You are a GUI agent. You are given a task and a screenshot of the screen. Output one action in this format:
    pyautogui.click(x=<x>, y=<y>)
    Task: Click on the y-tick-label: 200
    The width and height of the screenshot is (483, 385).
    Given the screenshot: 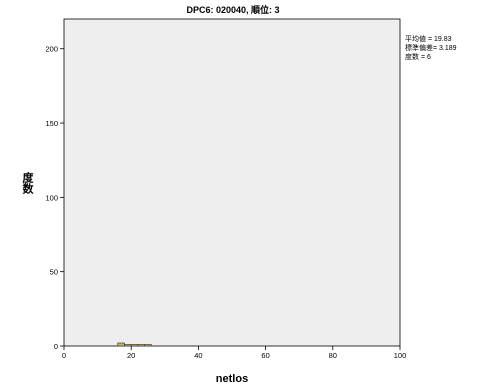 What is the action you would take?
    pyautogui.click(x=51, y=49)
    